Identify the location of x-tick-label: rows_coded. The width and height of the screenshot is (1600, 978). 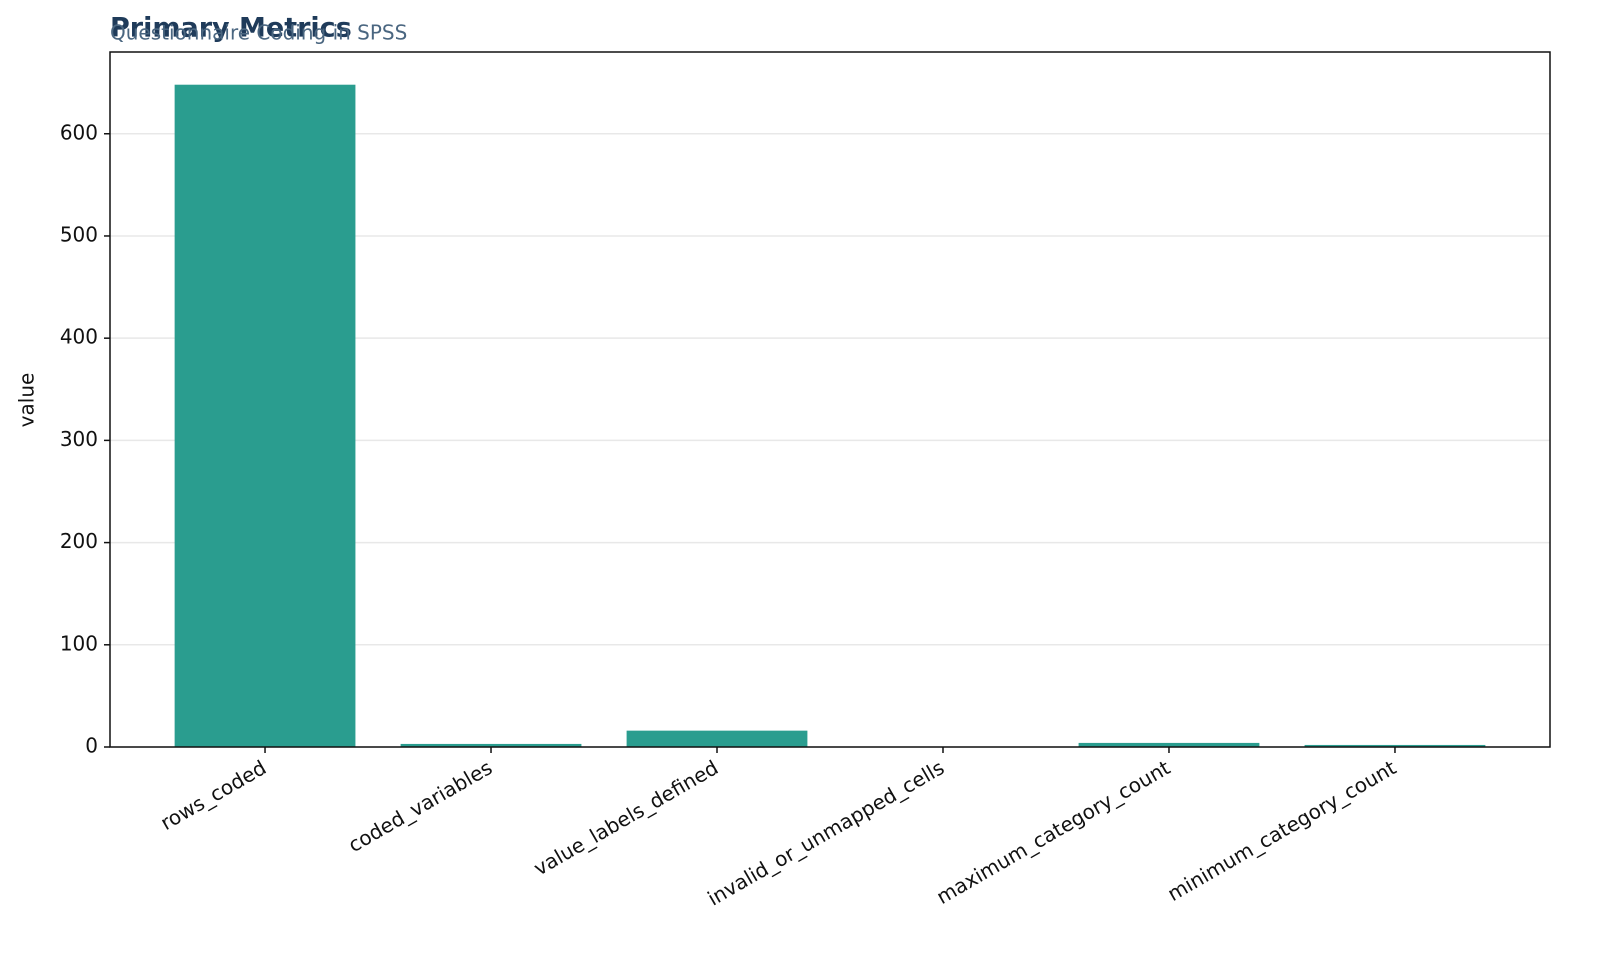
(213, 795).